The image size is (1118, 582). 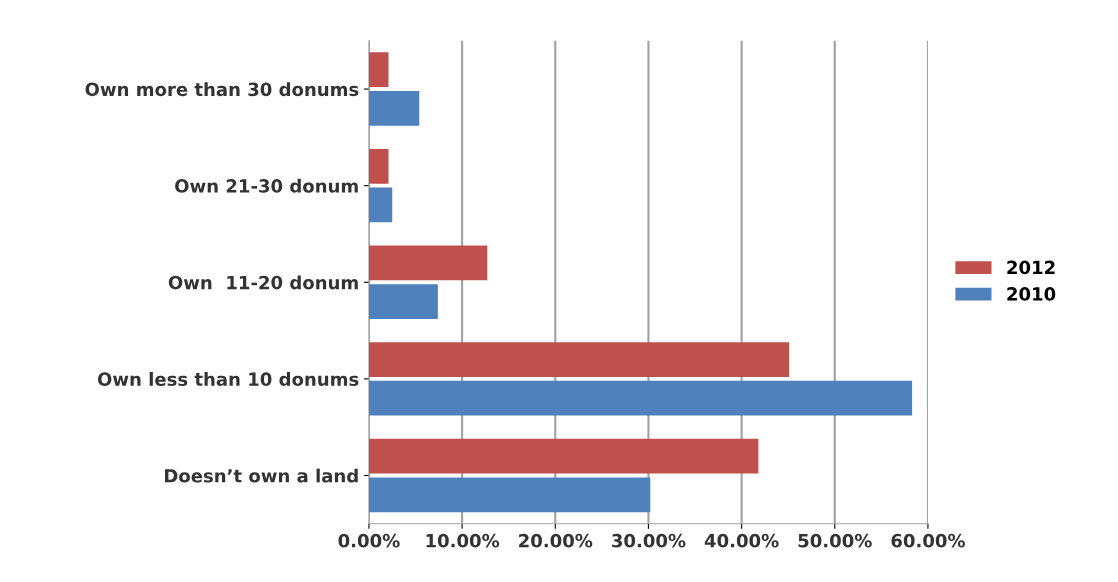 What do you see at coordinates (222, 89) in the screenshot?
I see `y-tick-label: Own more than 30 donums` at bounding box center [222, 89].